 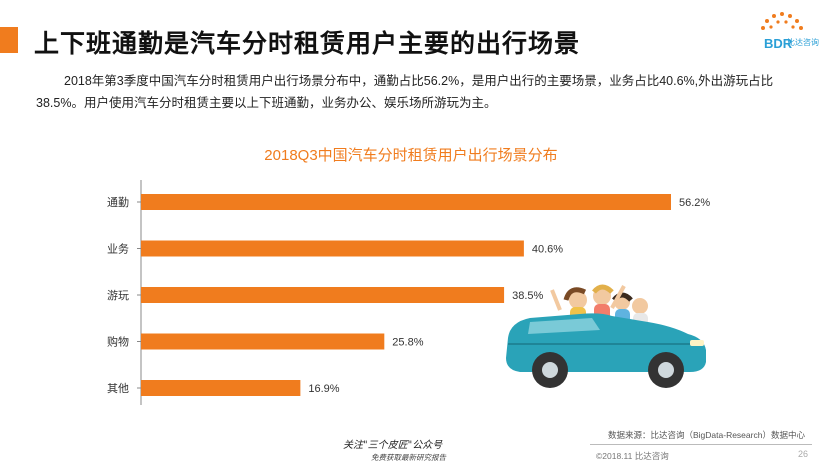 What do you see at coordinates (694, 203) in the screenshot?
I see `data-label: 56.2%` at bounding box center [694, 203].